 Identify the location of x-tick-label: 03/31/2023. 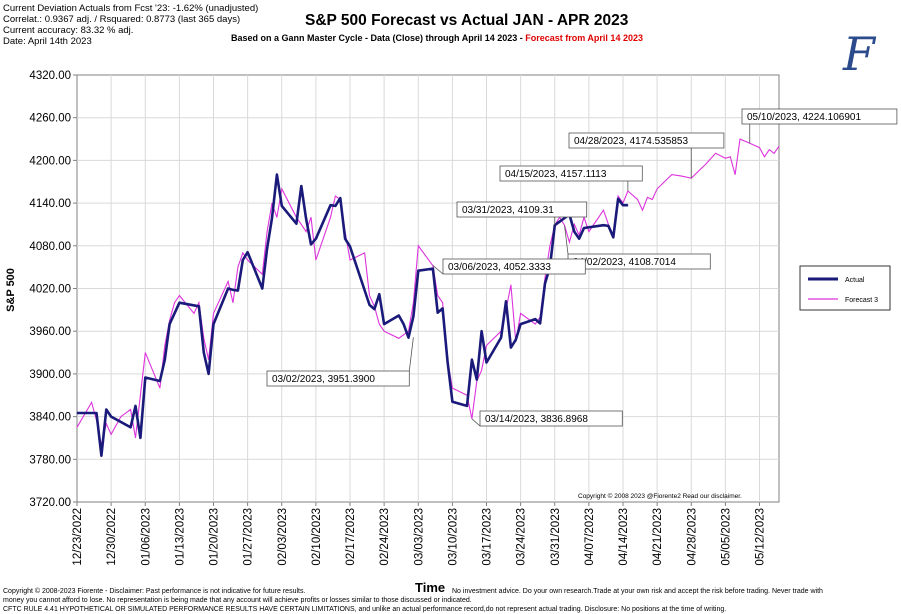
(556, 537).